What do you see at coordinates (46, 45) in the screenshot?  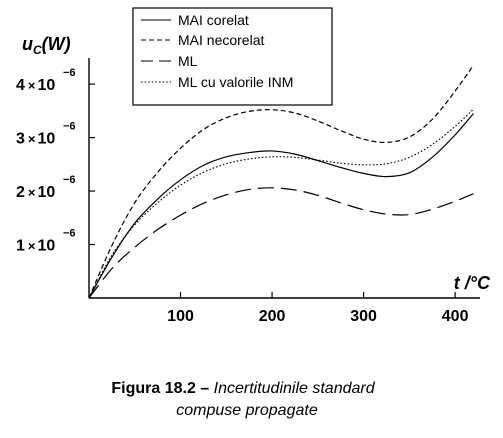 I see `y-axis-title: uC(W)` at bounding box center [46, 45].